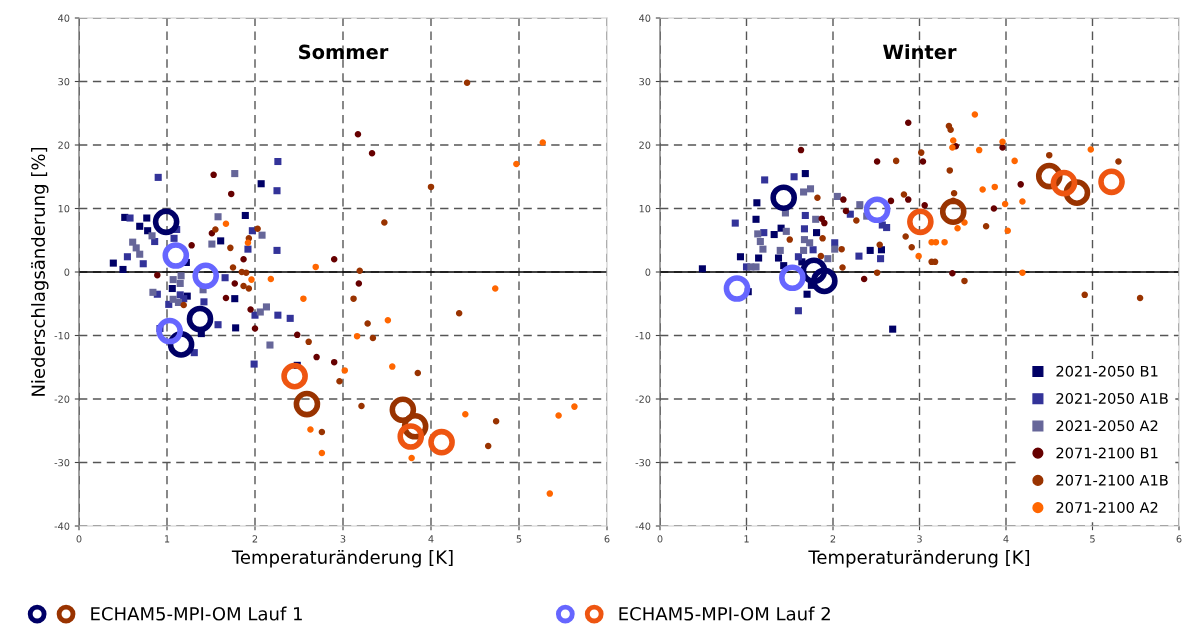  Describe the element at coordinates (920, 52) in the screenshot. I see `text: Winter` at that location.